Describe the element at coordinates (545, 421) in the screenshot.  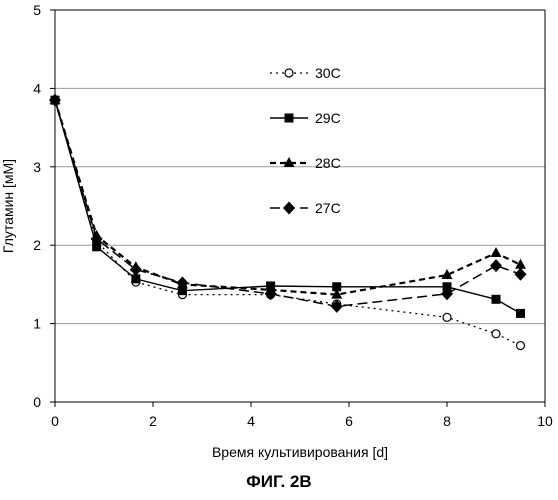
I see `x-tick-label: 10` at that location.